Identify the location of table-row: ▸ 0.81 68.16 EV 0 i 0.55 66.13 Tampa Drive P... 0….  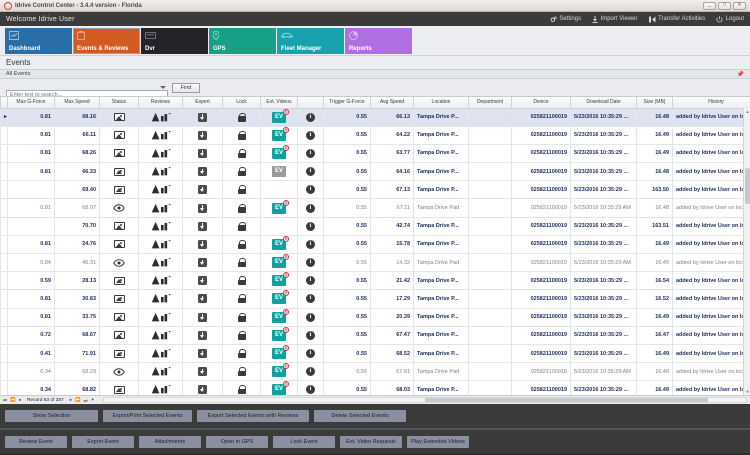
(375, 117).